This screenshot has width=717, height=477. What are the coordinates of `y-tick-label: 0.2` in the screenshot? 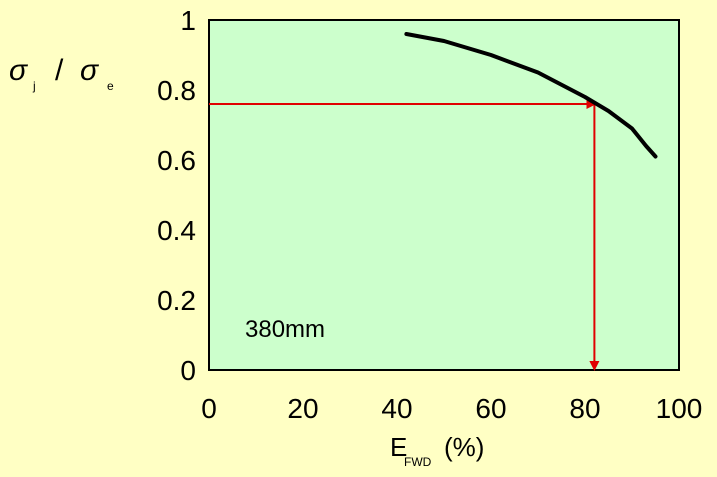 It's located at (176, 300).